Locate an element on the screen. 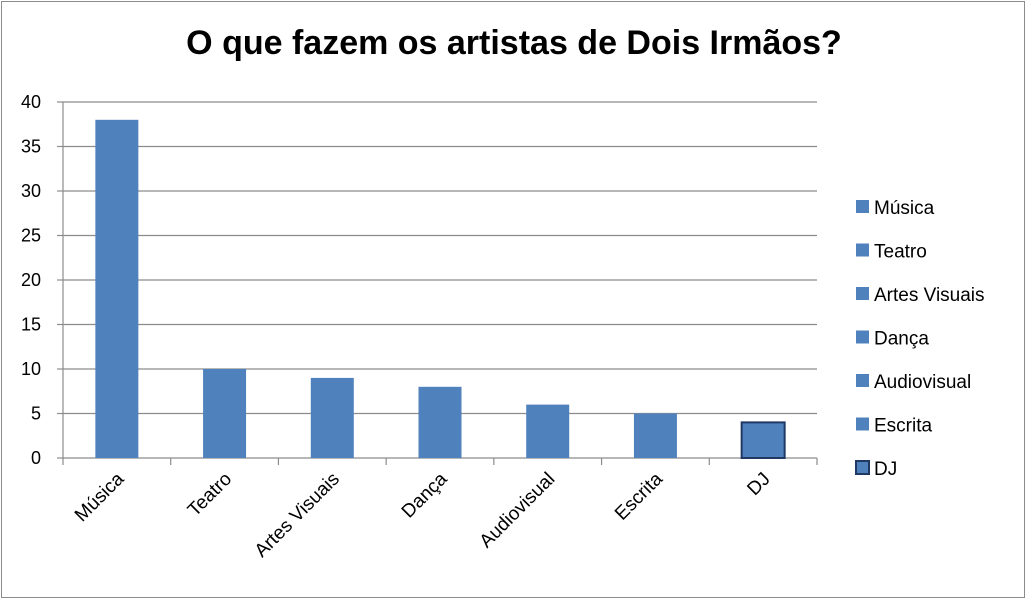 This screenshot has width=1028, height=601. y-tick-label: 0 is located at coordinates (36, 458).